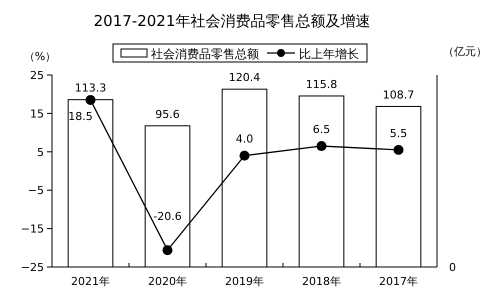 This screenshot has width=504, height=300. I want to click on data-label: 95.6, so click(167, 114).